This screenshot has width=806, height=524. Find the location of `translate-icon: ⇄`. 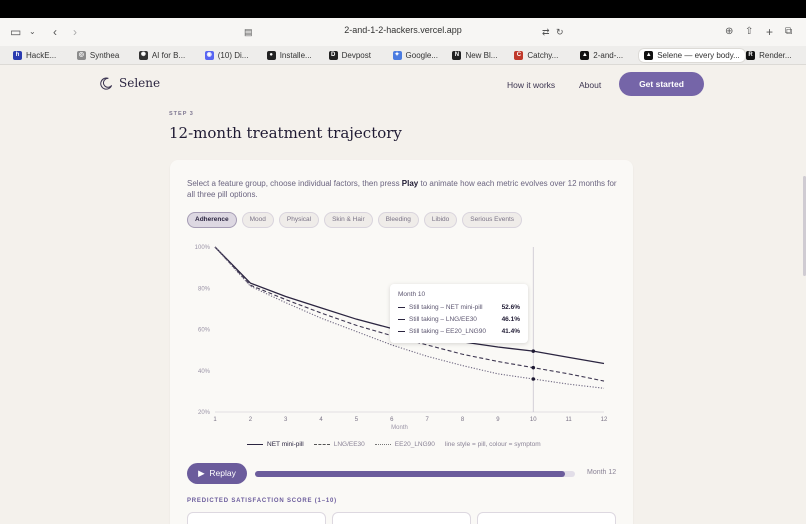

translate-icon: ⇄ is located at coordinates (546, 32).